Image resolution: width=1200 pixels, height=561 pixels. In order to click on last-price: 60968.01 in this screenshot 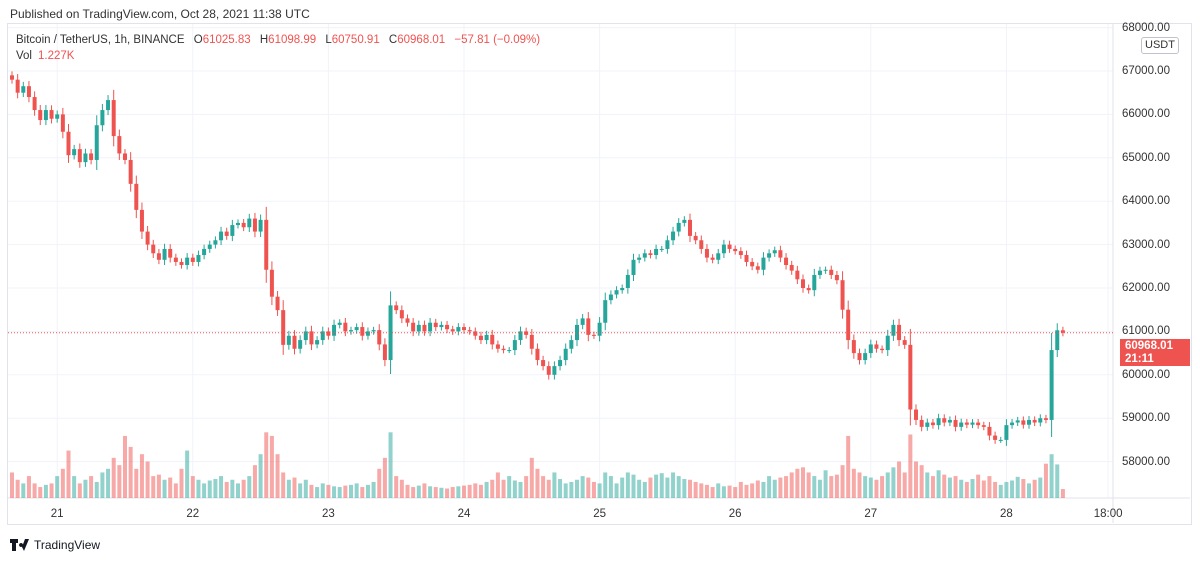, I will do `click(1149, 346)`.